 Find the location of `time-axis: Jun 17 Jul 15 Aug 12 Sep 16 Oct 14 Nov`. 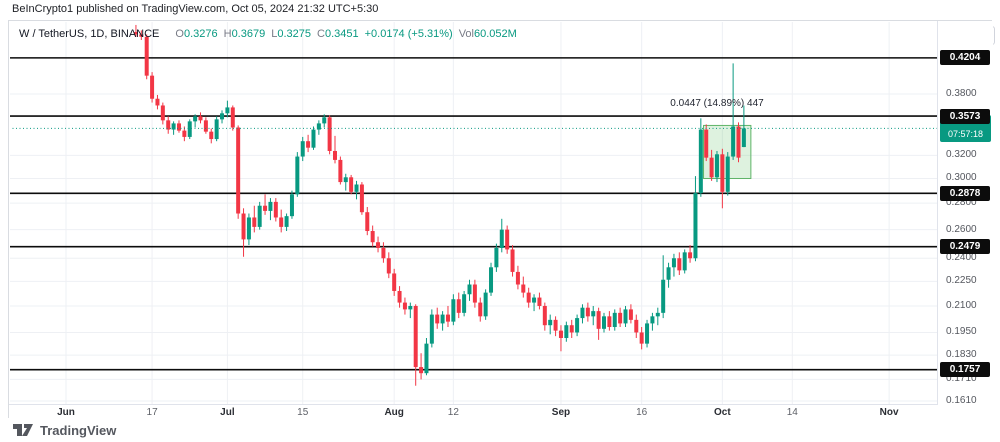

time-axis: Jun 17 Jul 15 Aug 12 Sep 16 Oct 14 Nov is located at coordinates (473, 412).